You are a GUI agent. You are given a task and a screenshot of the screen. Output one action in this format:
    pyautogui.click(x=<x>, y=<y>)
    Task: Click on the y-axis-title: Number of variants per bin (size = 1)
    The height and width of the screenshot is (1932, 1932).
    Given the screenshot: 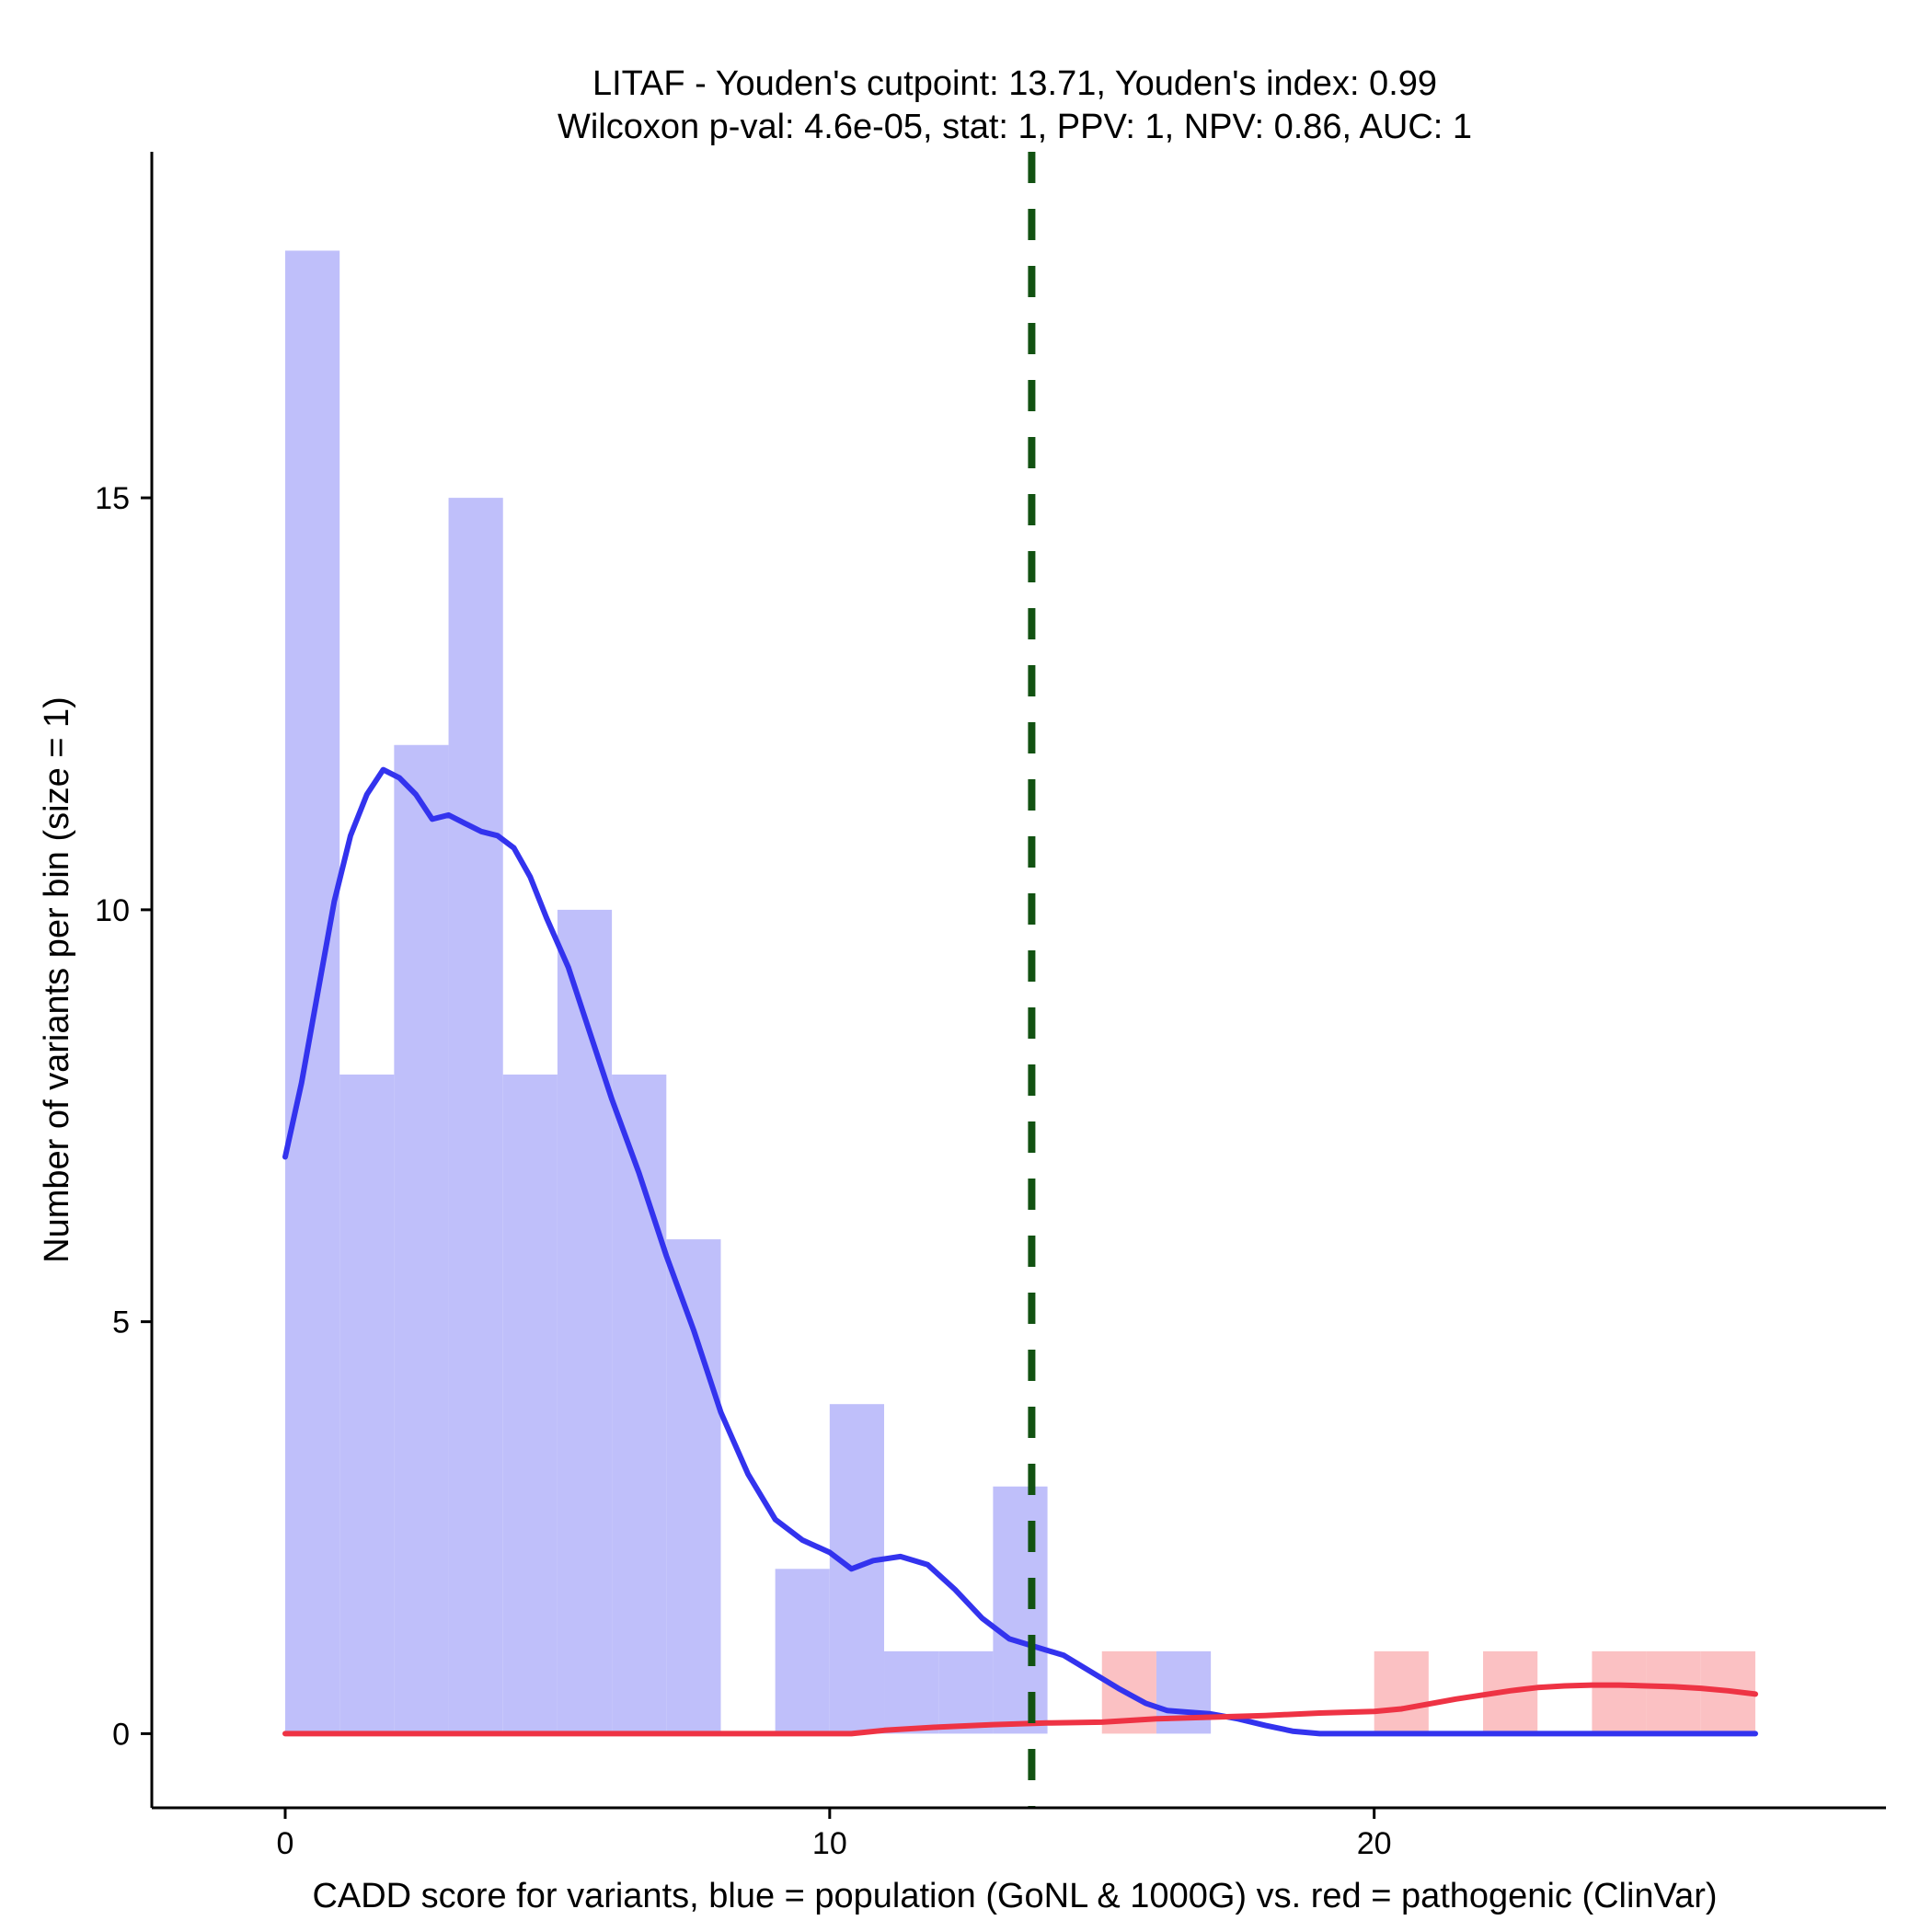 What is the action you would take?
    pyautogui.click(x=57, y=979)
    